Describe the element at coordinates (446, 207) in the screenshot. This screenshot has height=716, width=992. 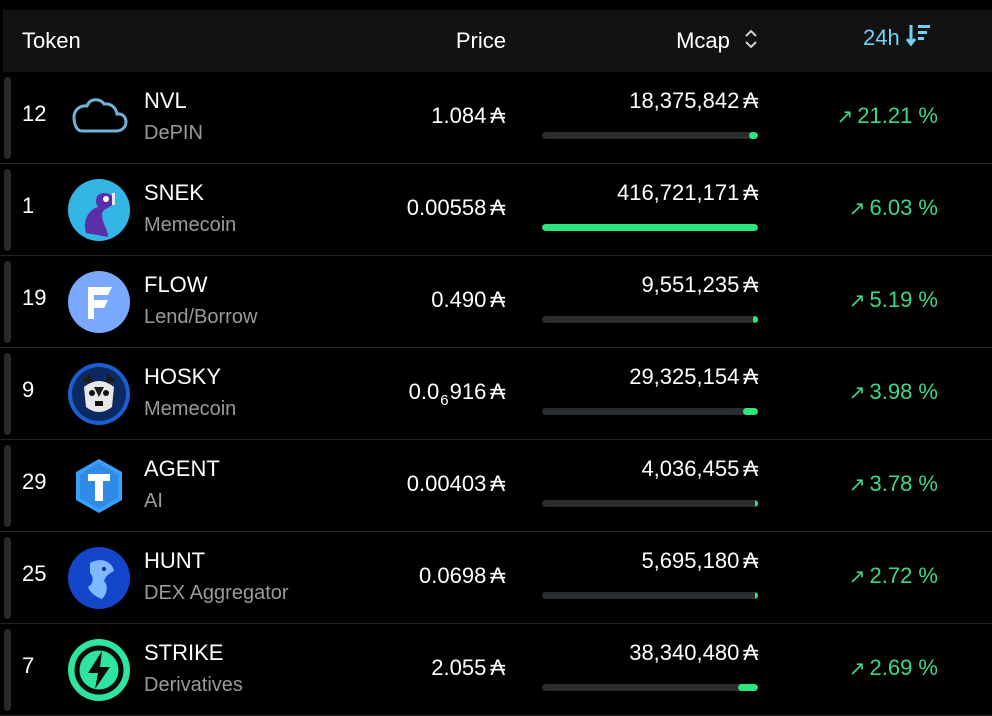
I see `price-value: 0.00558` at that location.